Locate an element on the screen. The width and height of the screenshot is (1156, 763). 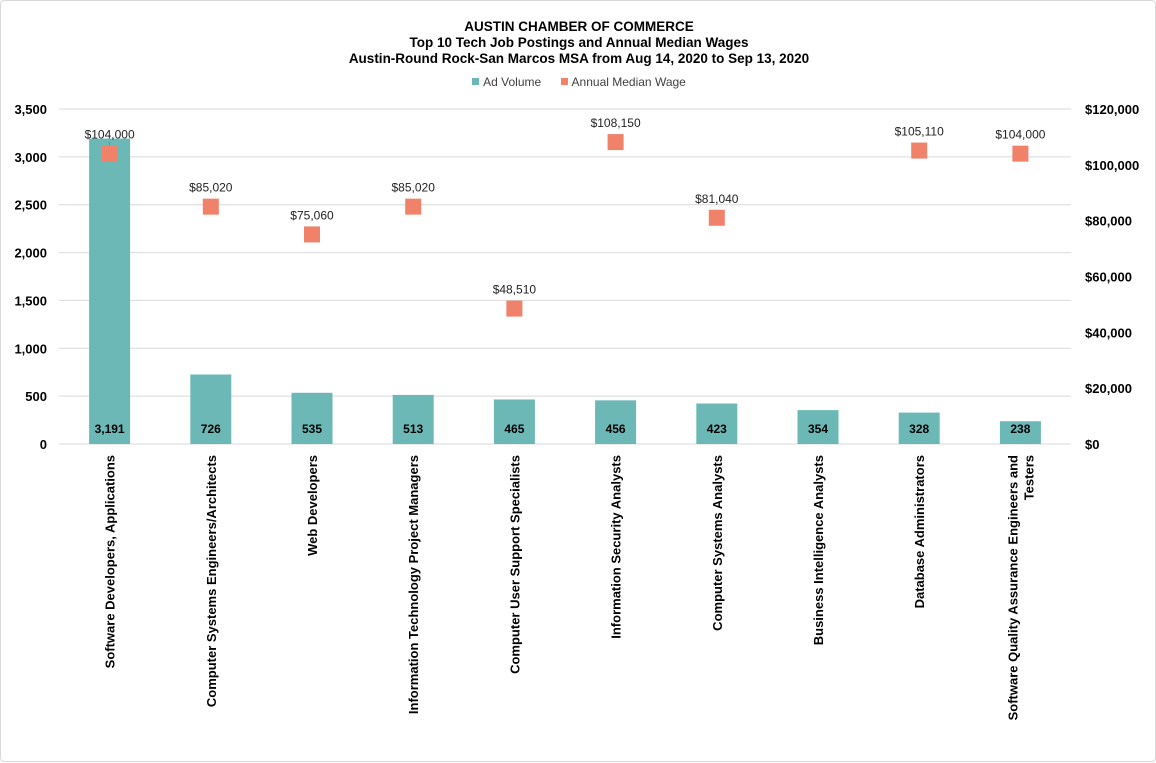
category-label: Software Developers, Applications is located at coordinates (110, 561).